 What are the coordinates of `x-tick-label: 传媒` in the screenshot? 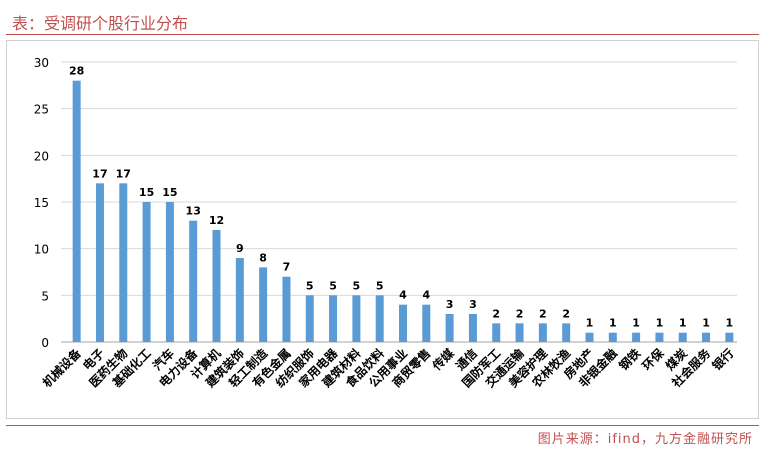 It's located at (442, 359).